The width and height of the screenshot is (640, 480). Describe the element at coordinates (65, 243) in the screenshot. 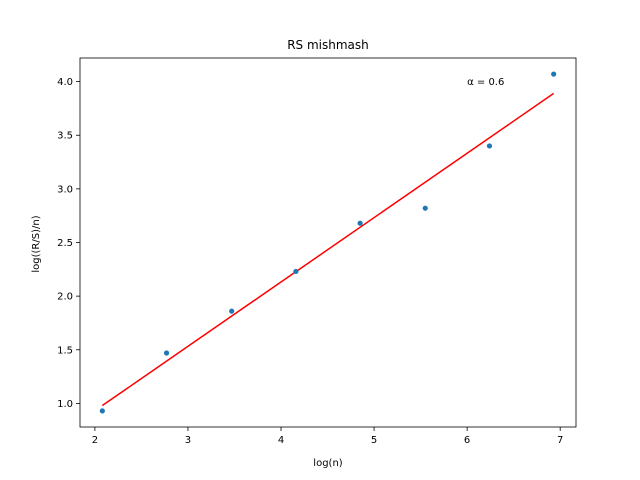

I see `y-tick-label: 2.5` at that location.